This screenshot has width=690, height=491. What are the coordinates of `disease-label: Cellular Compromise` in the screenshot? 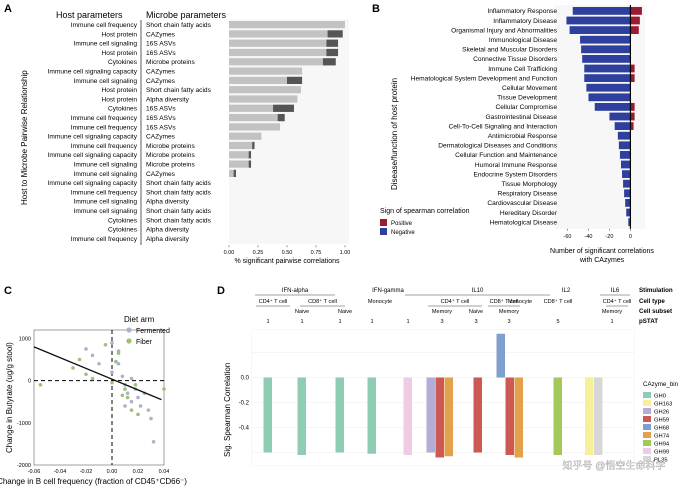 It's located at (526, 107).